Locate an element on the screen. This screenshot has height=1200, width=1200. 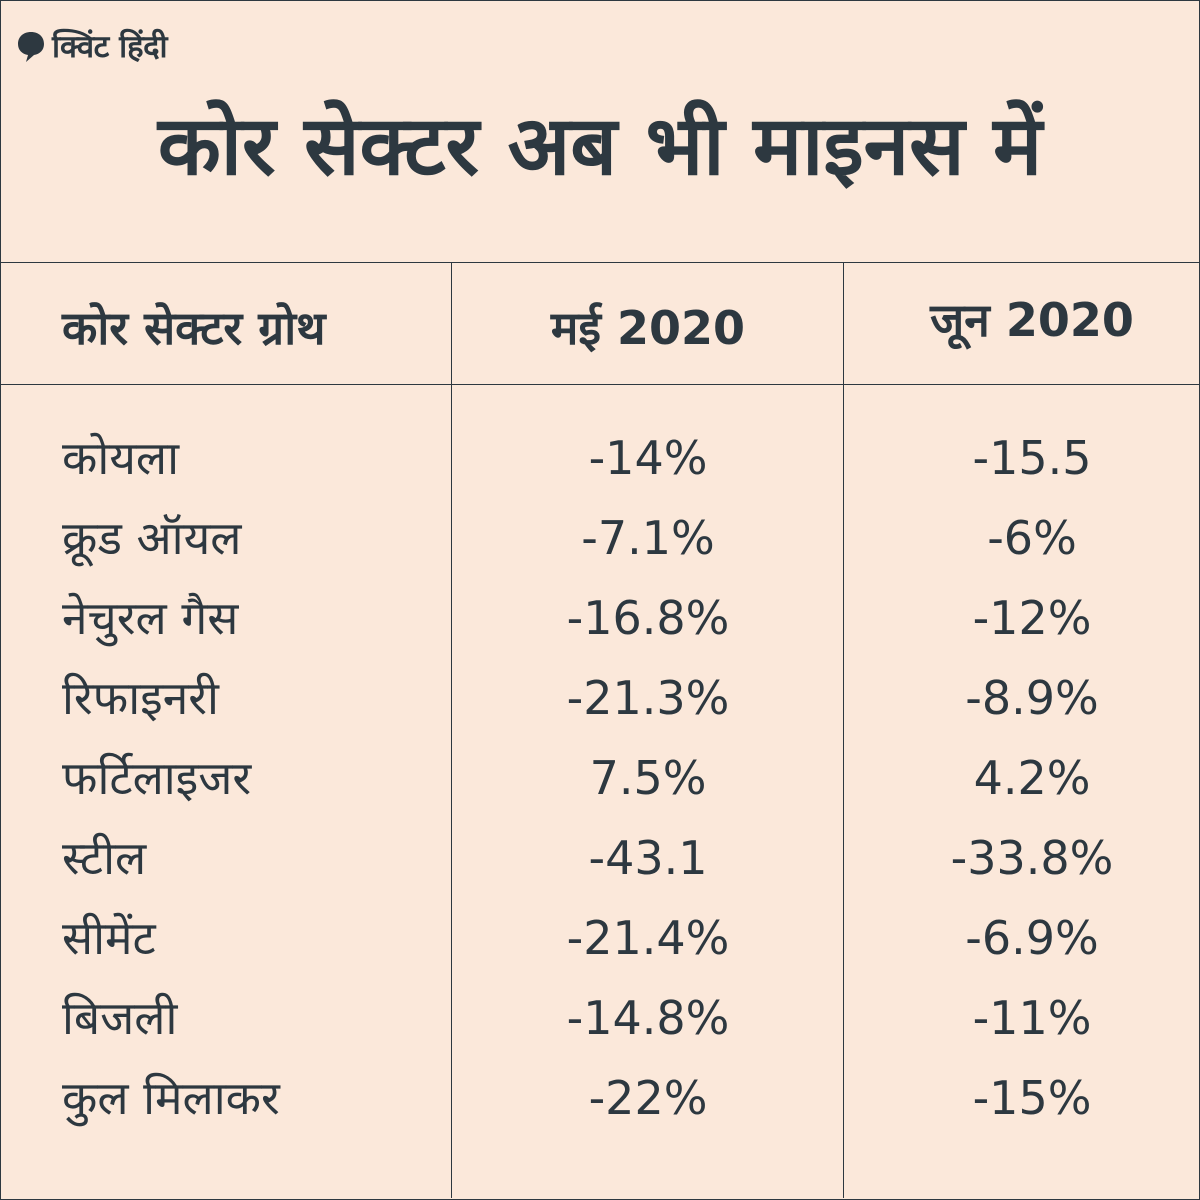
cell-june-2020: -6% is located at coordinates (1032, 538).